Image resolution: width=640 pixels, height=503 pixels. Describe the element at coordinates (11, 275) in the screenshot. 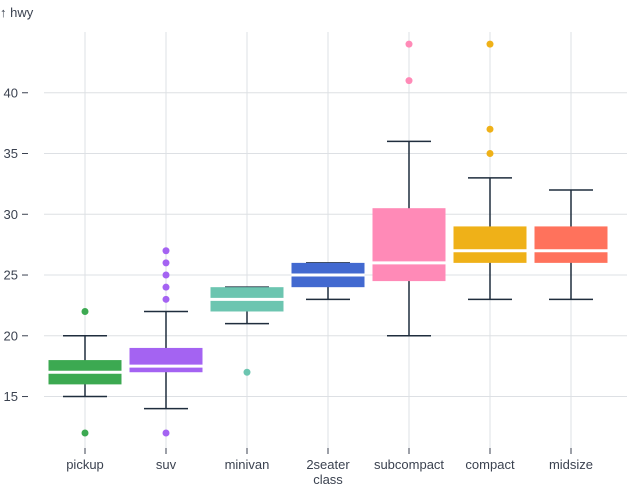

I see `y-tick-label: 25` at that location.